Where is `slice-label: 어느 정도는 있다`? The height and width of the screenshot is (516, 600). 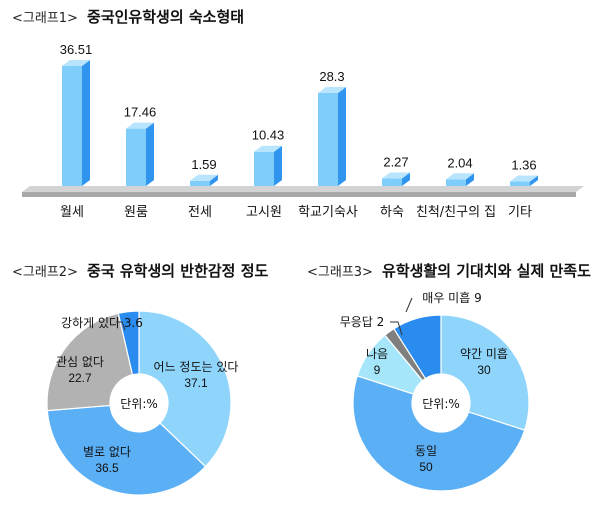 slice-label: 어느 정도는 있다 is located at coordinates (196, 367).